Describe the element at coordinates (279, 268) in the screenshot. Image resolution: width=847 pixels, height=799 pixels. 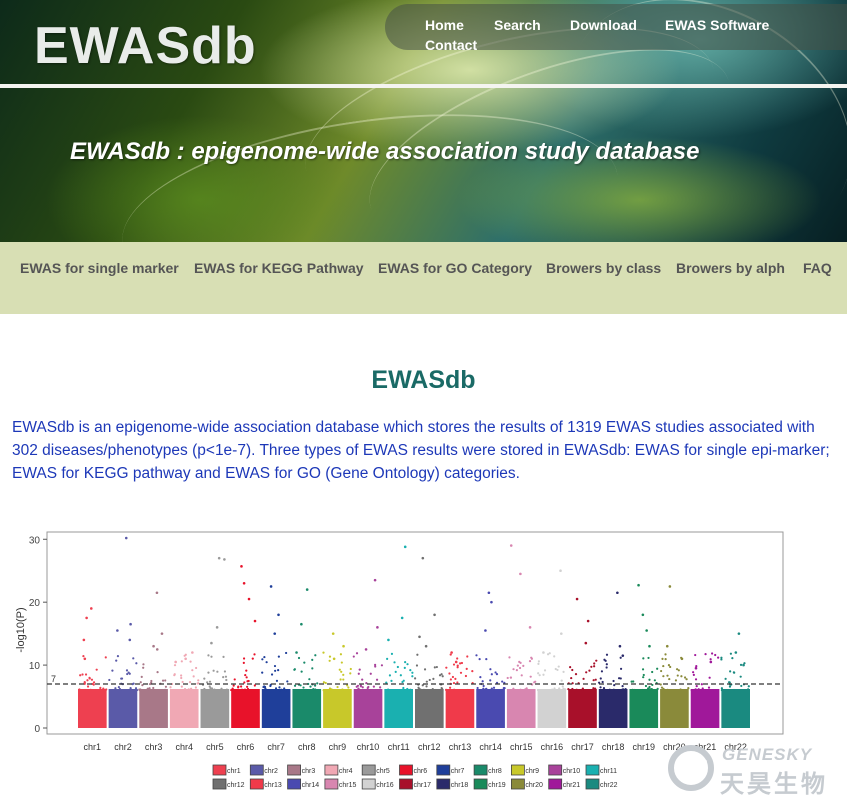
I see `subnav-kegg-pathway: EWAS for KEGG Pathway` at that location.